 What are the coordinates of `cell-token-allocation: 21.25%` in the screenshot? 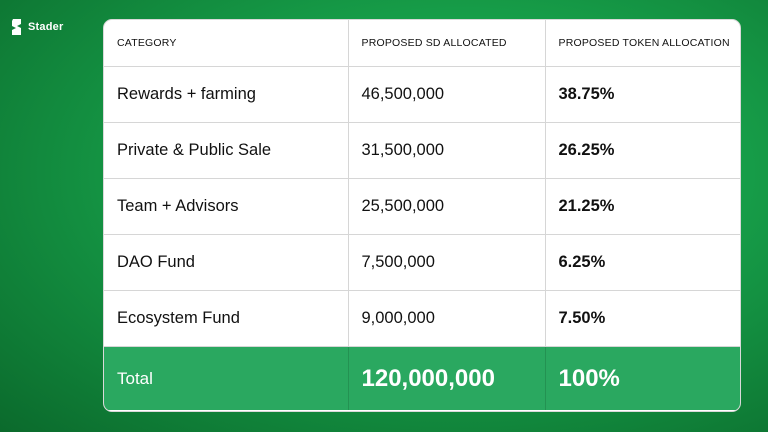 It's located at (642, 206).